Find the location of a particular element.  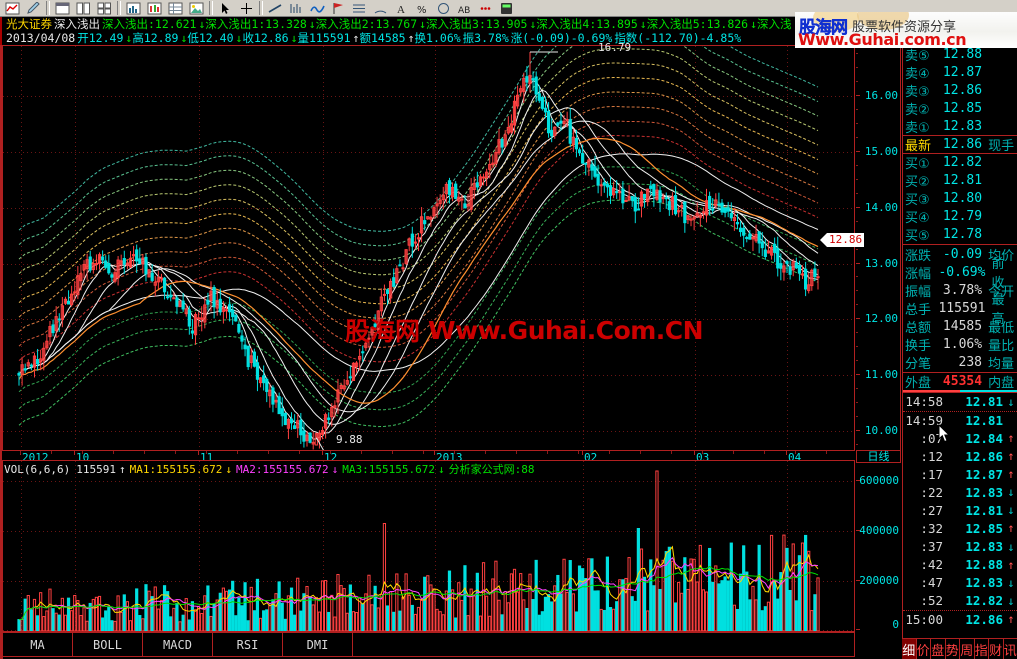

side-panel-tab: 势 is located at coordinates (953, 649).